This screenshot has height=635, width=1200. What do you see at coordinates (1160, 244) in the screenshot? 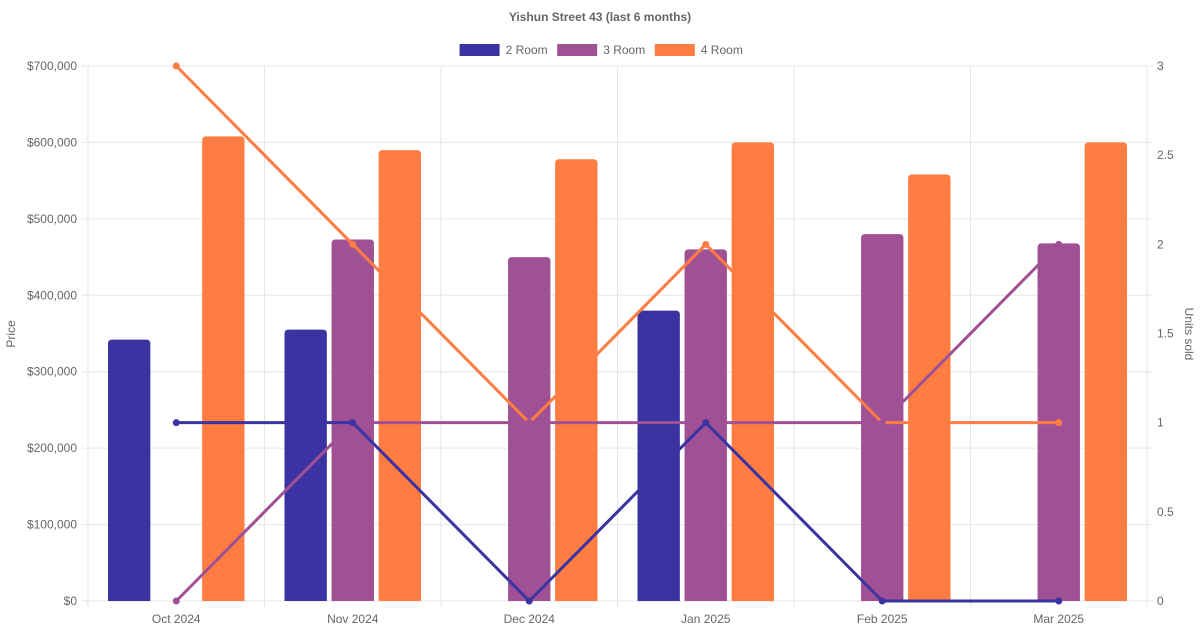
I see `y2-tick-label: 2` at bounding box center [1160, 244].